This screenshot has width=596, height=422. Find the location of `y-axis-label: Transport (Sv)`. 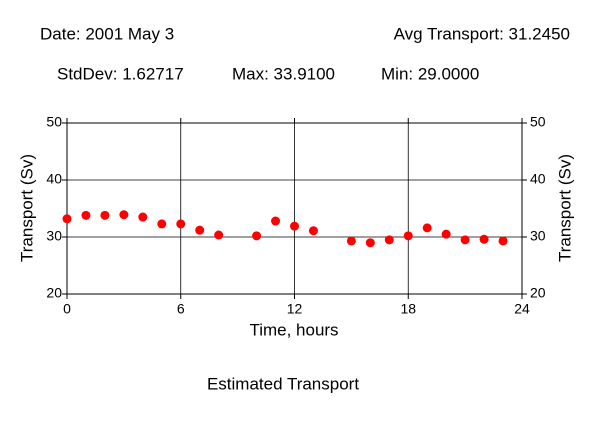

y-axis-label: Transport (Sv) is located at coordinates (26, 208).